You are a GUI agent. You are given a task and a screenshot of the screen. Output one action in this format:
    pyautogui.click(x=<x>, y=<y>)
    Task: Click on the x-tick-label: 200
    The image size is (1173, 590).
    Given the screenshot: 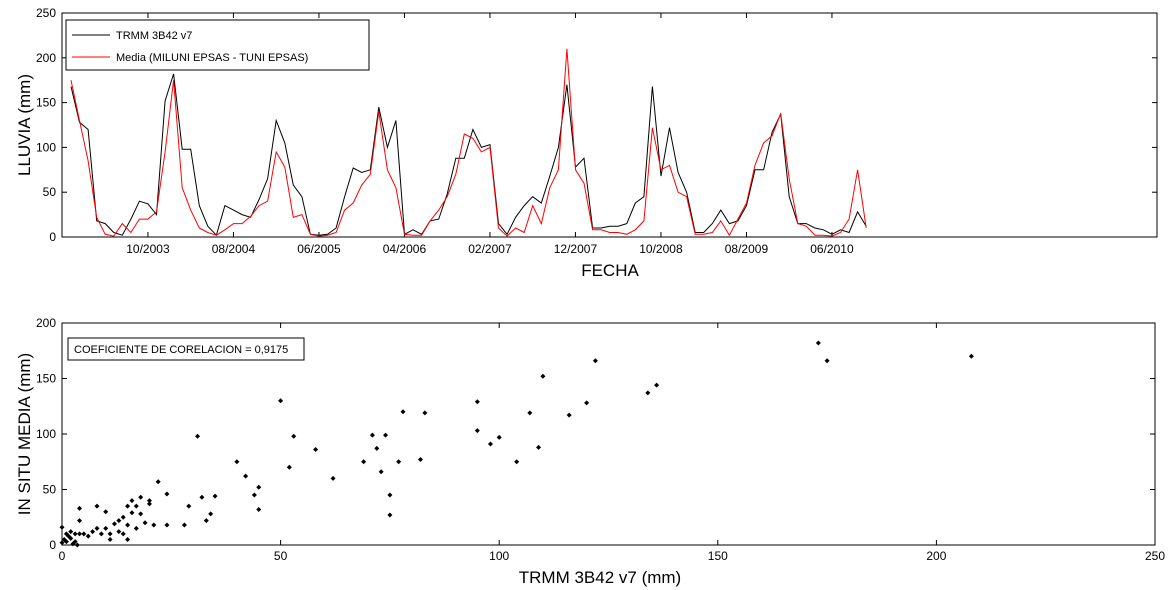 What is the action you would take?
    pyautogui.click(x=936, y=556)
    